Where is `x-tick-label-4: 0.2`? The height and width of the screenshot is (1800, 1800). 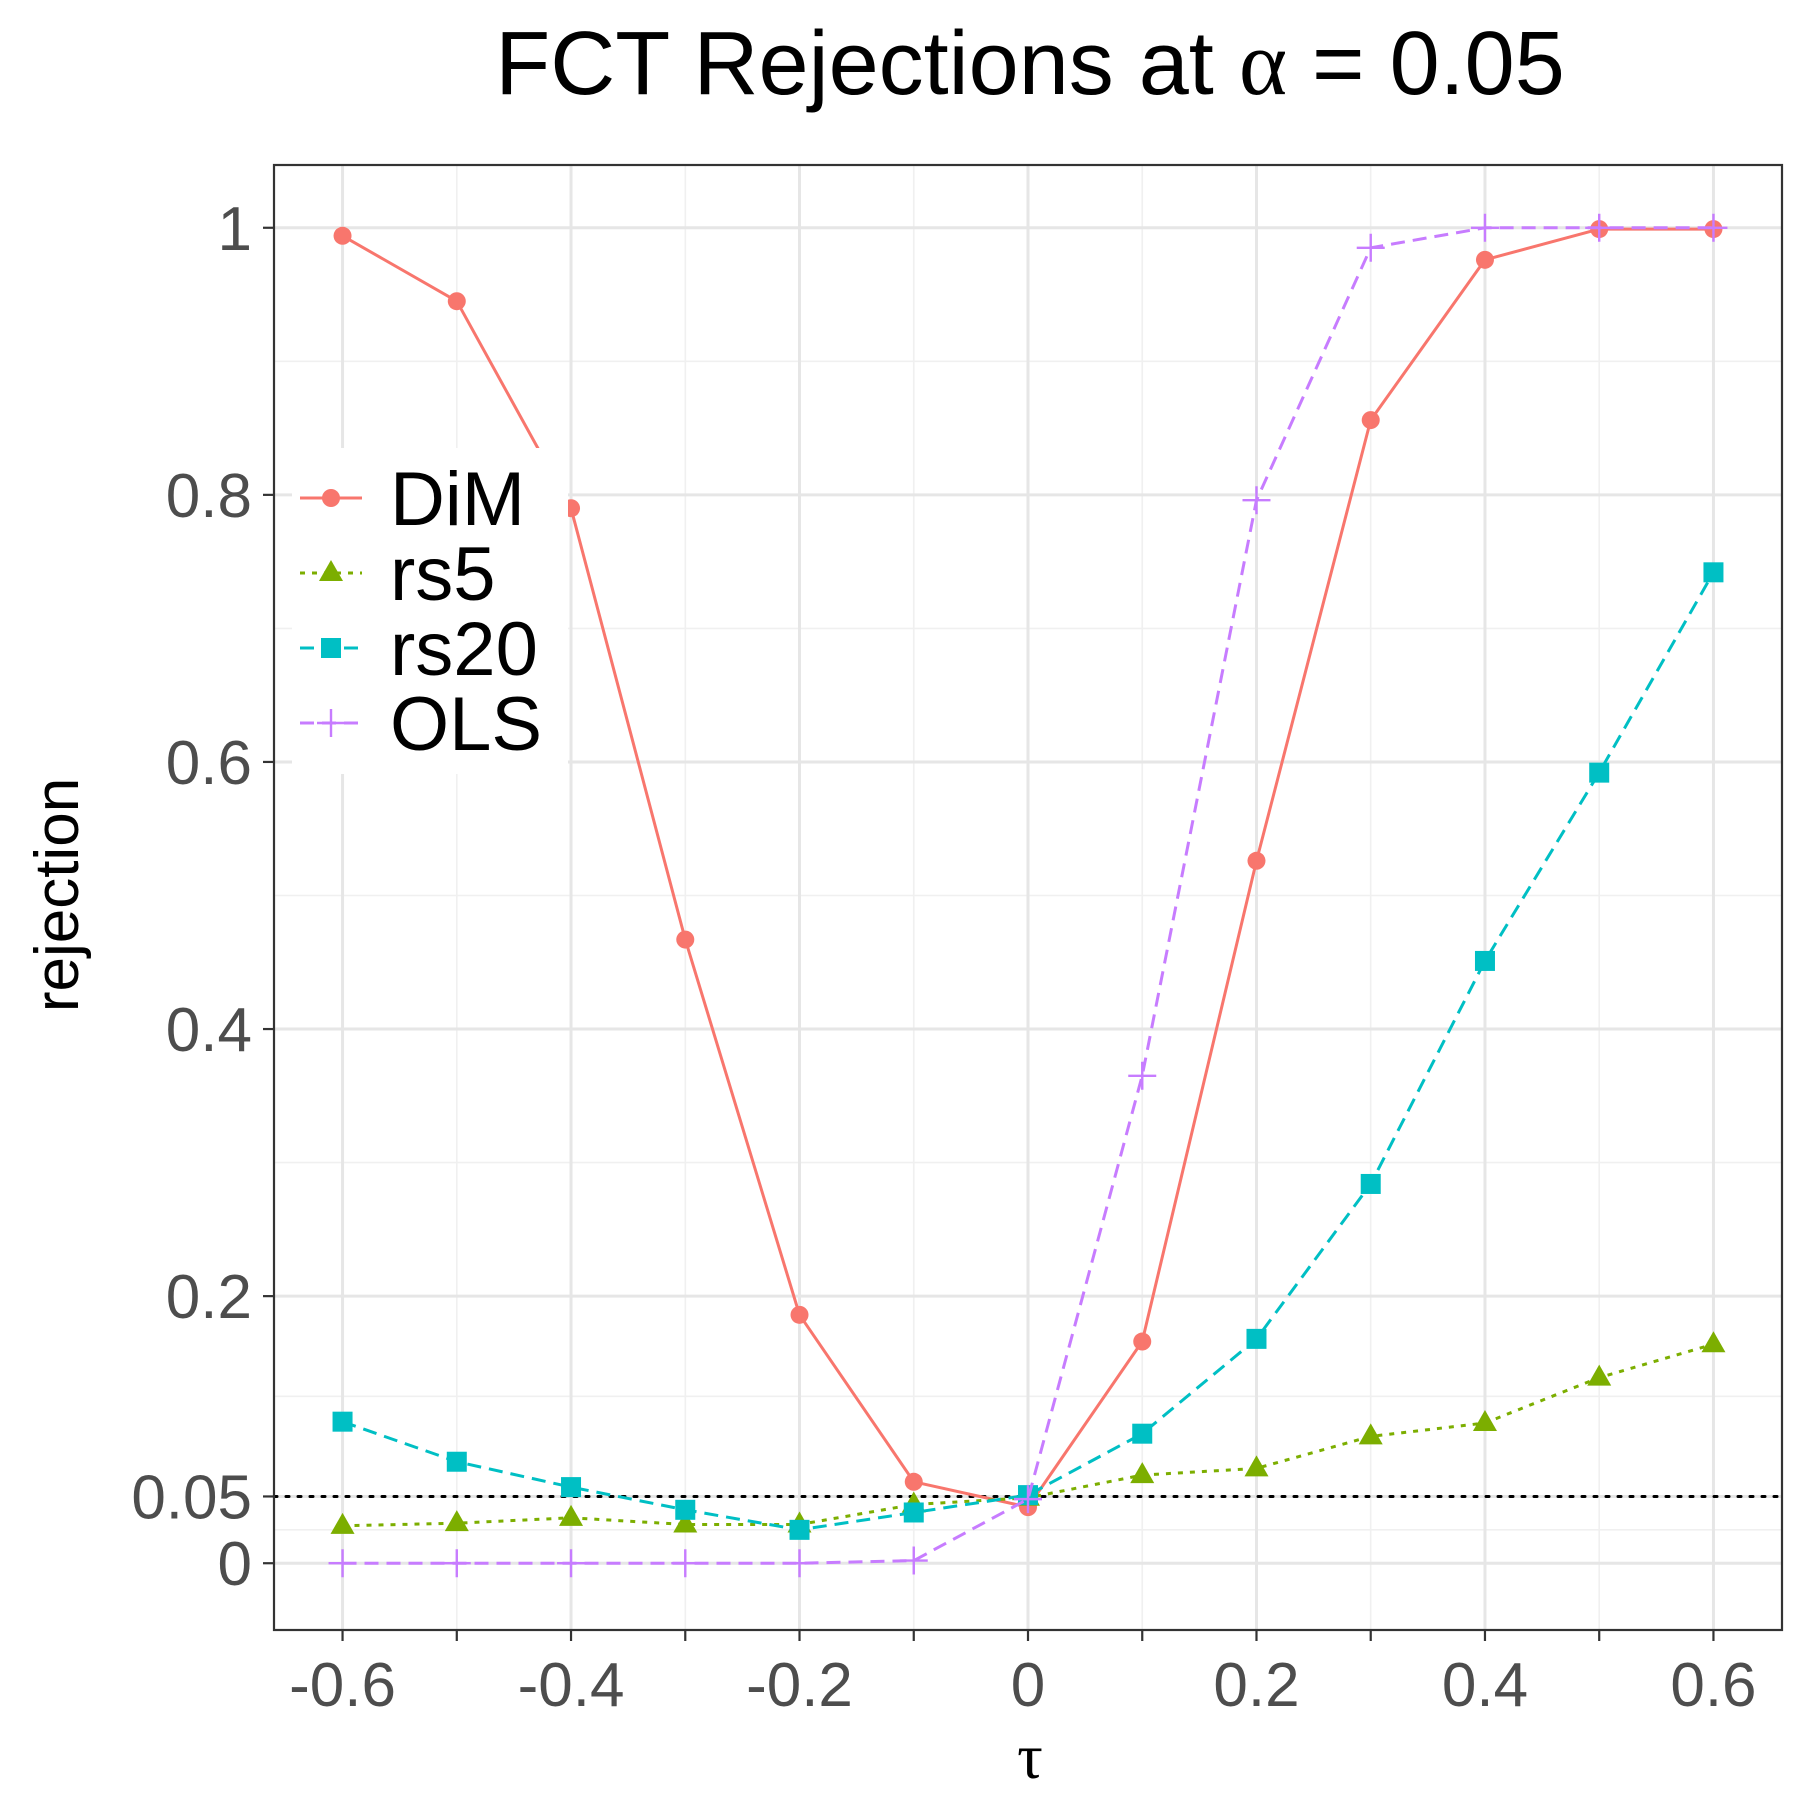 x-tick-label-4: 0.2 is located at coordinates (1256, 1685).